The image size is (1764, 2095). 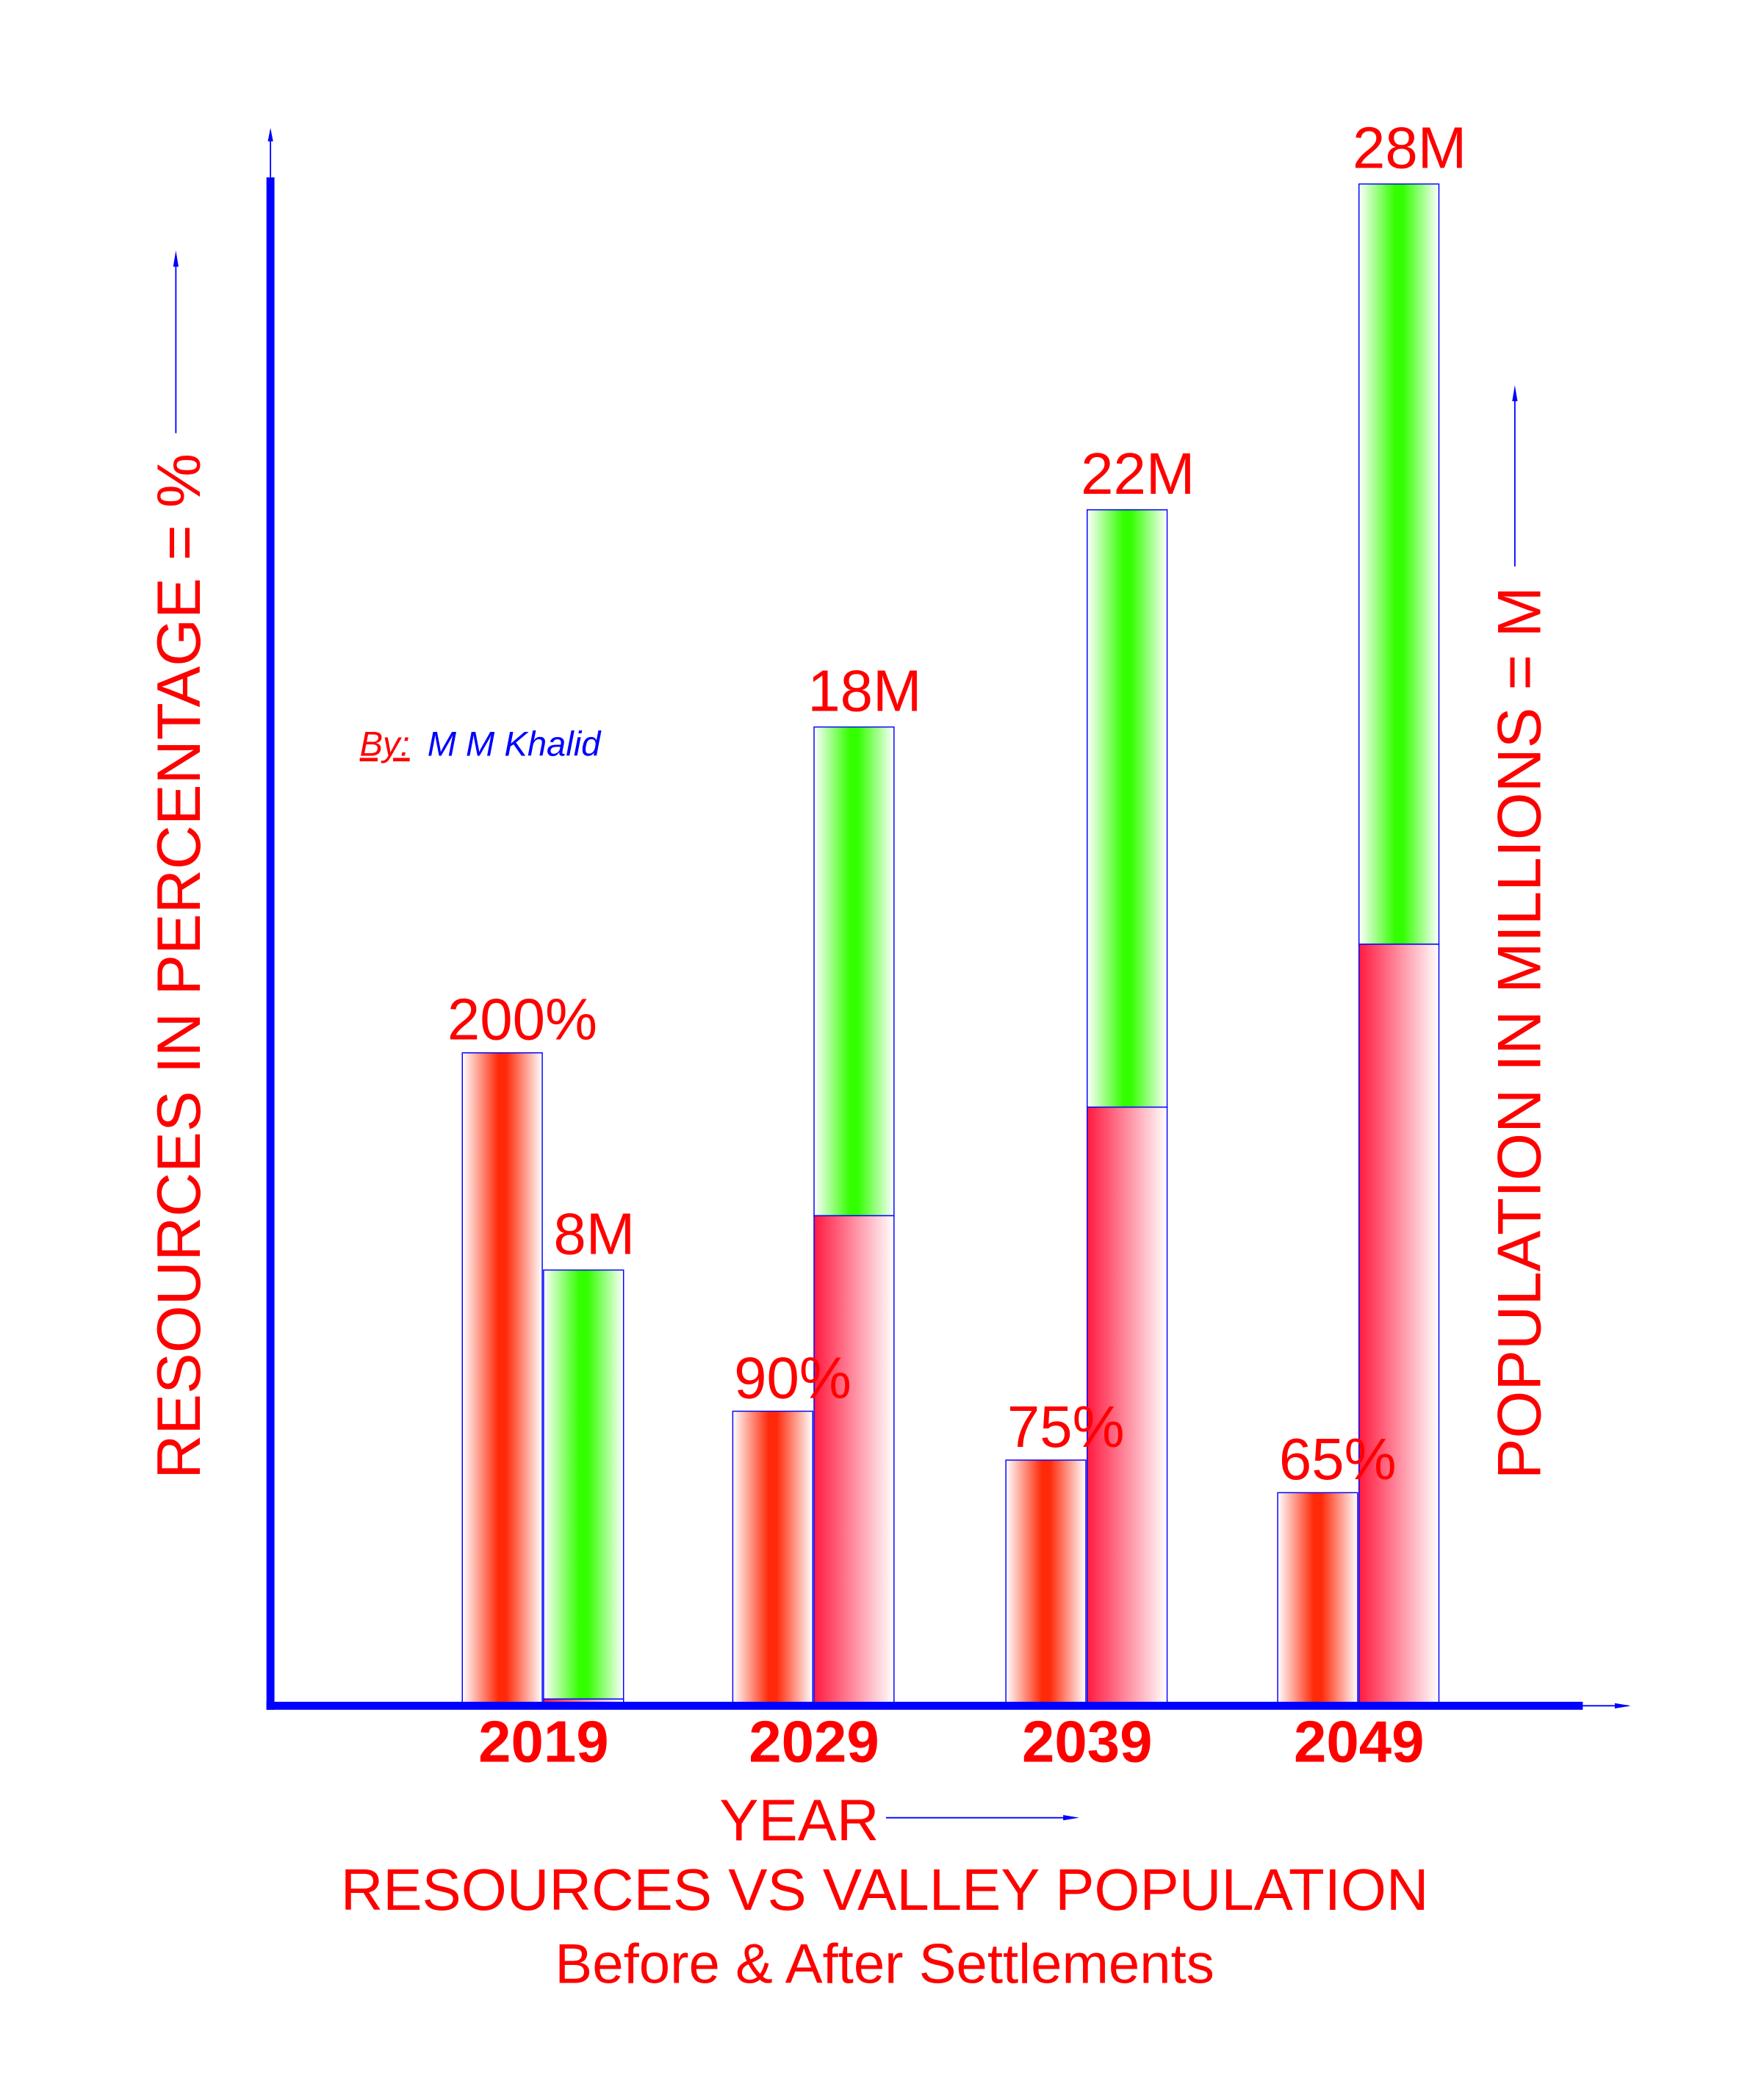 What do you see at coordinates (885, 1964) in the screenshot?
I see `chart-subtitle: Before & After Settlements` at bounding box center [885, 1964].